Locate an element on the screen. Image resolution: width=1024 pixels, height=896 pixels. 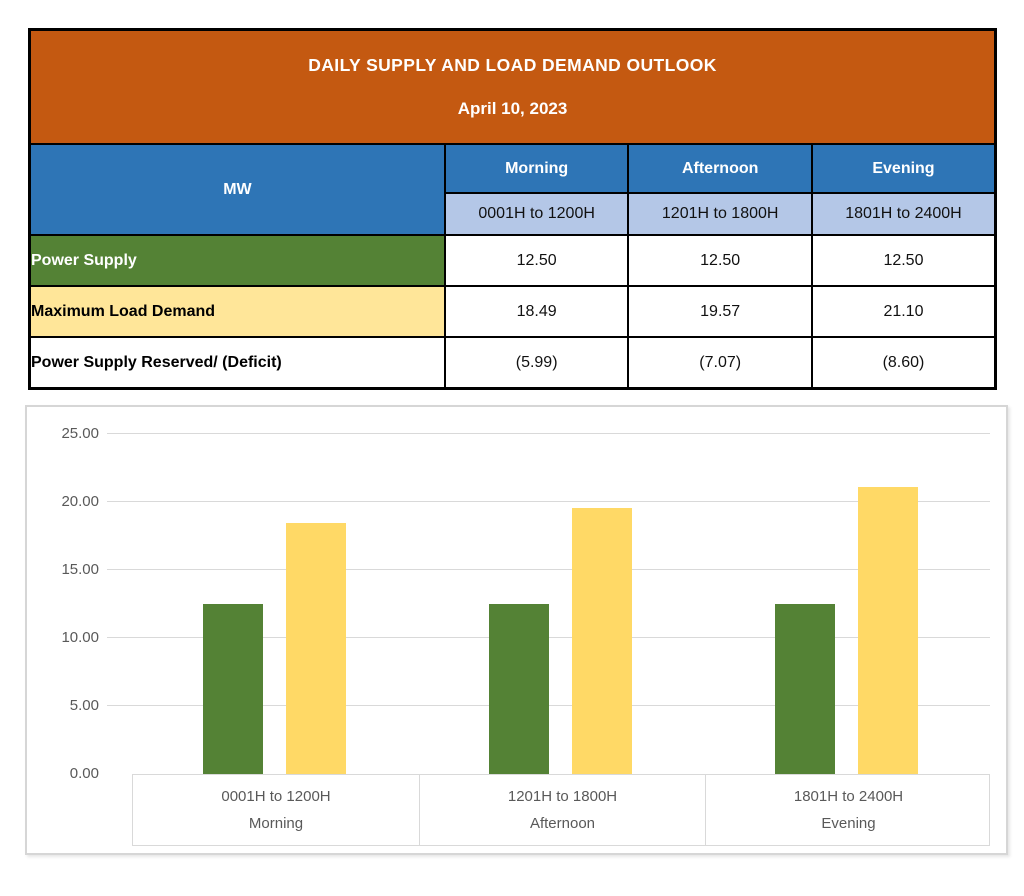
category-group-afternoon: 1201H to 1800H Afternoon is located at coordinates (562, 810).